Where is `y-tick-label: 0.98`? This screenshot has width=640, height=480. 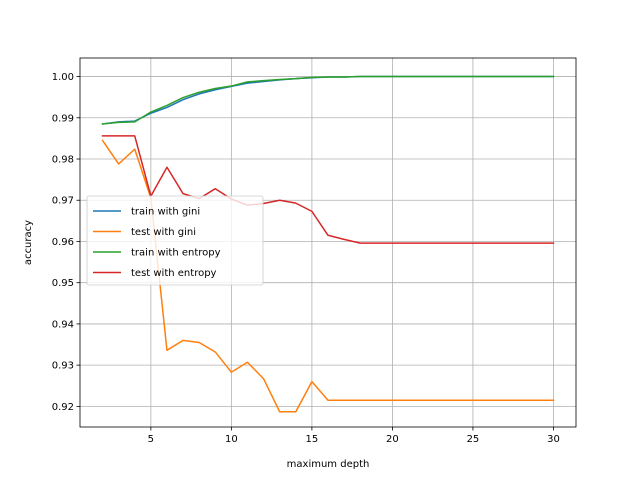
y-tick-label: 0.98 is located at coordinates (63, 160).